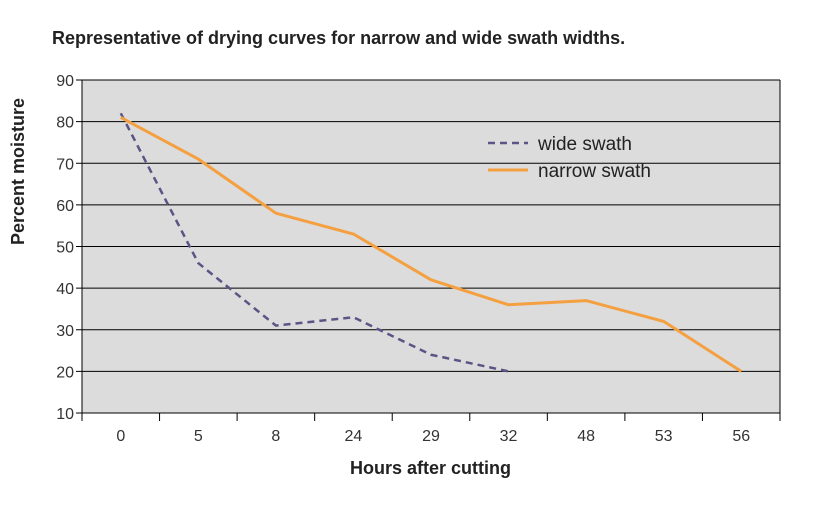 The height and width of the screenshot is (510, 821). I want to click on x-tick-label-0: 0, so click(120, 436).